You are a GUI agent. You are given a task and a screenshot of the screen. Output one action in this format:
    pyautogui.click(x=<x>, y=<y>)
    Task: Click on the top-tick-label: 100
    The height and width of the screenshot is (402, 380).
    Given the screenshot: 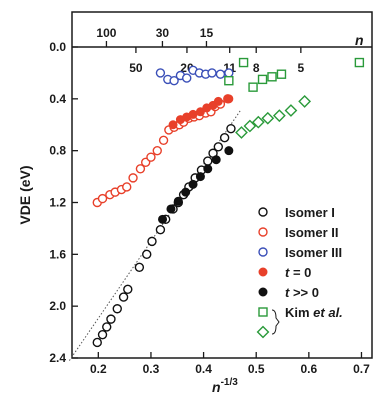 What is the action you would take?
    pyautogui.click(x=106, y=33)
    